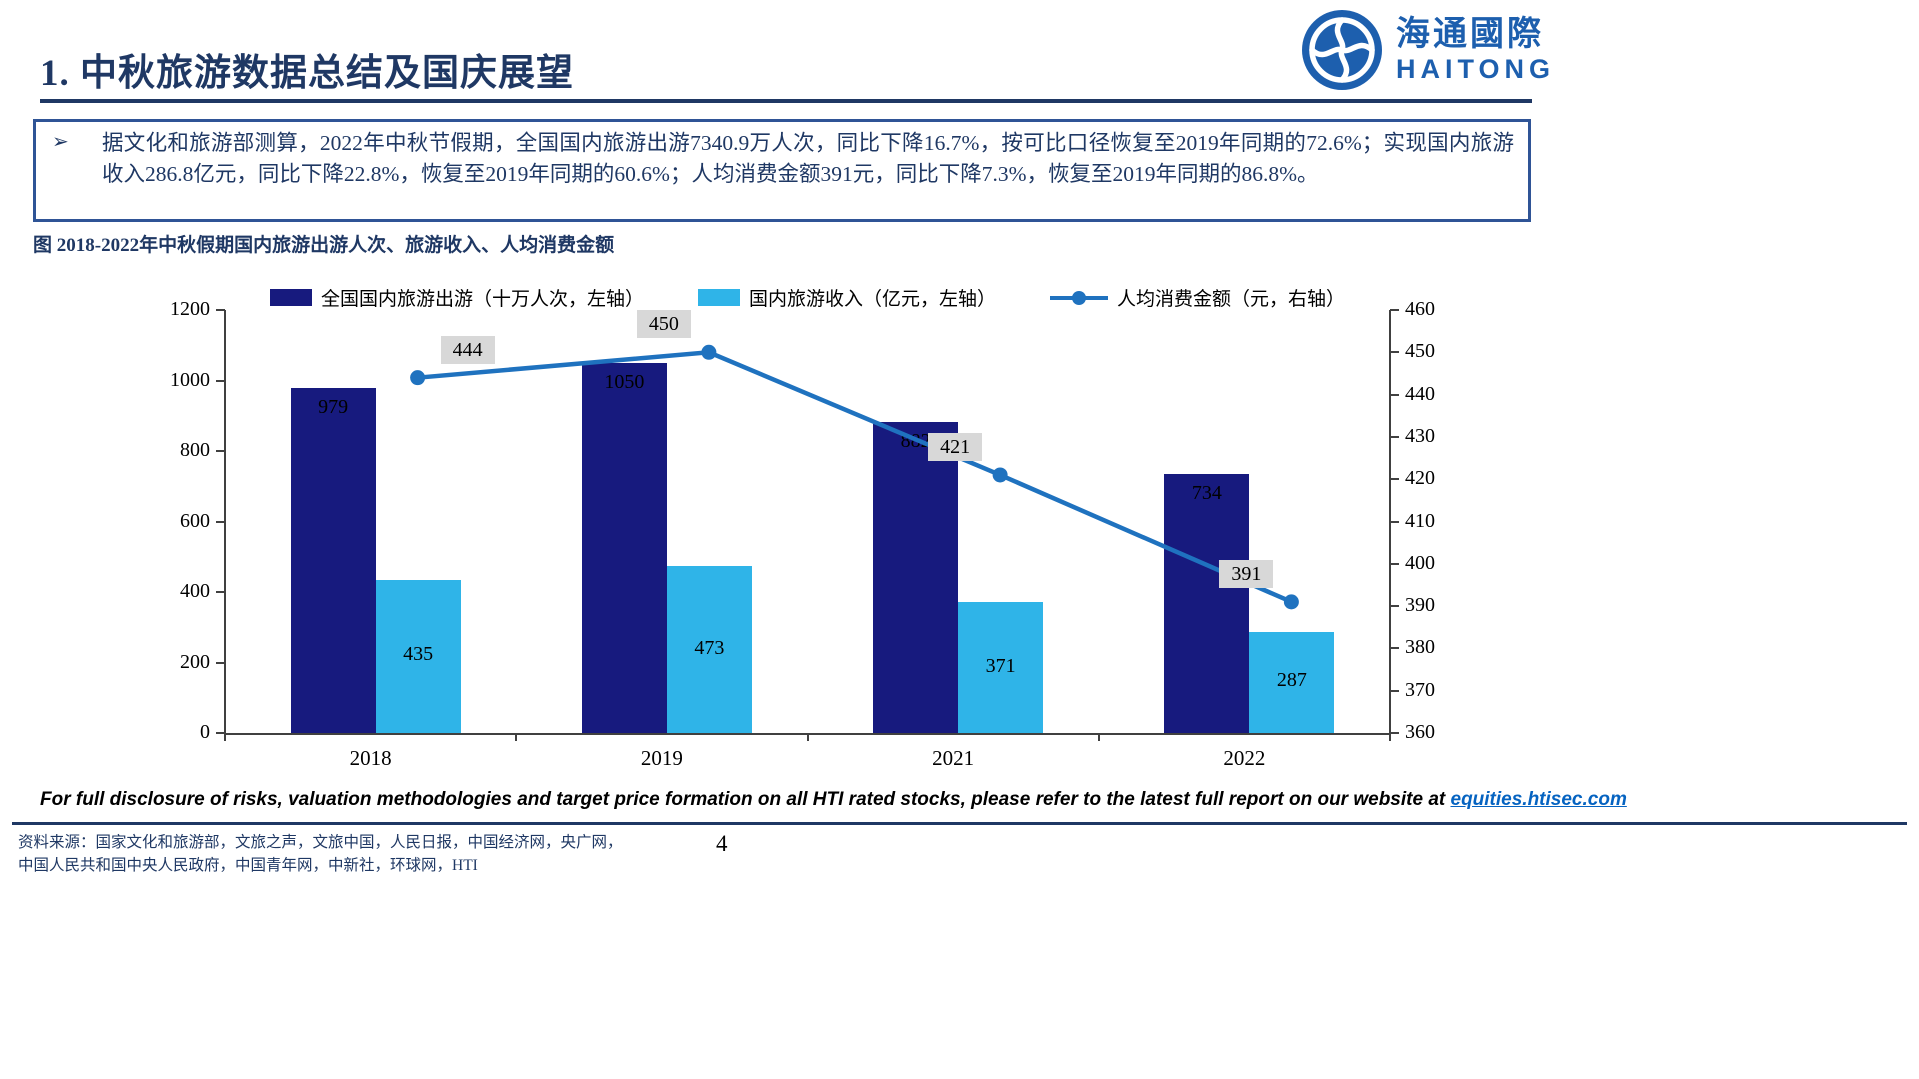  Describe the element at coordinates (1420, 605) in the screenshot. I see `right-axis-label: 390` at that location.